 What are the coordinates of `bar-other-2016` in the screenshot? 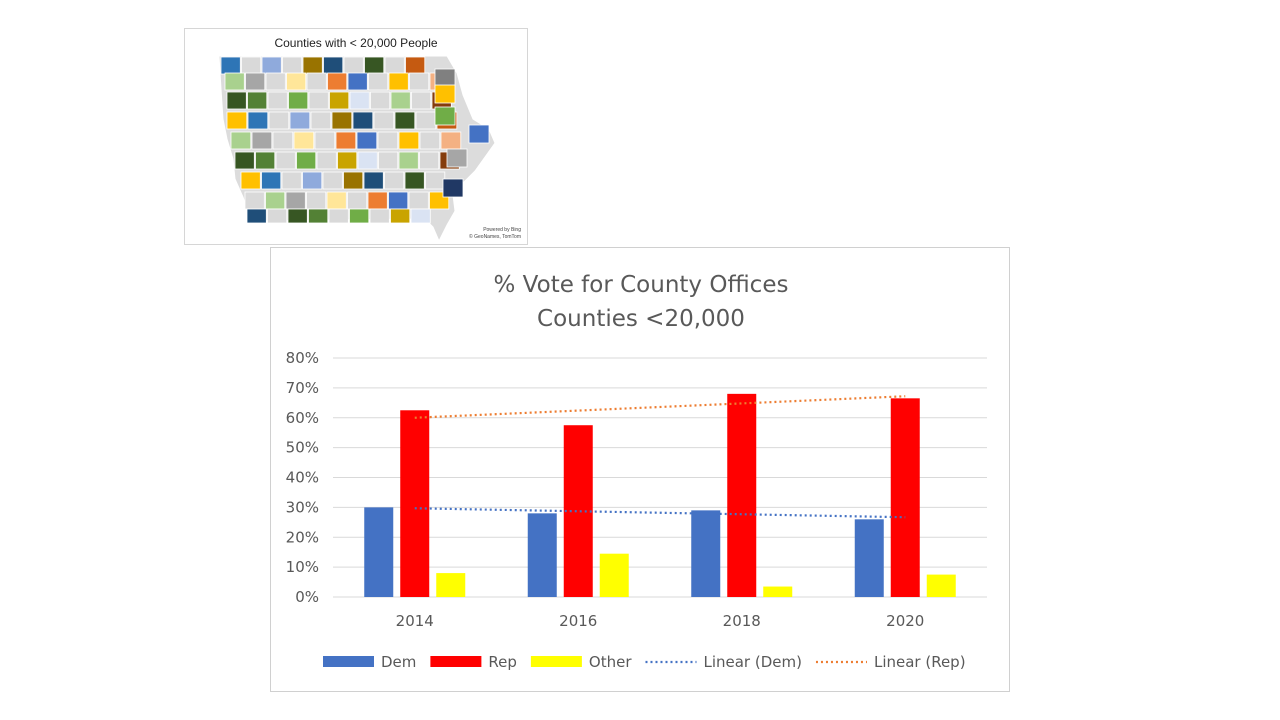 It's located at (614, 575).